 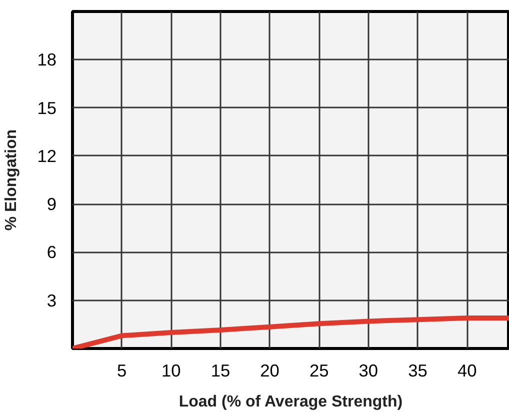 What do you see at coordinates (51, 204) in the screenshot?
I see `y-tick-label: 9` at bounding box center [51, 204].